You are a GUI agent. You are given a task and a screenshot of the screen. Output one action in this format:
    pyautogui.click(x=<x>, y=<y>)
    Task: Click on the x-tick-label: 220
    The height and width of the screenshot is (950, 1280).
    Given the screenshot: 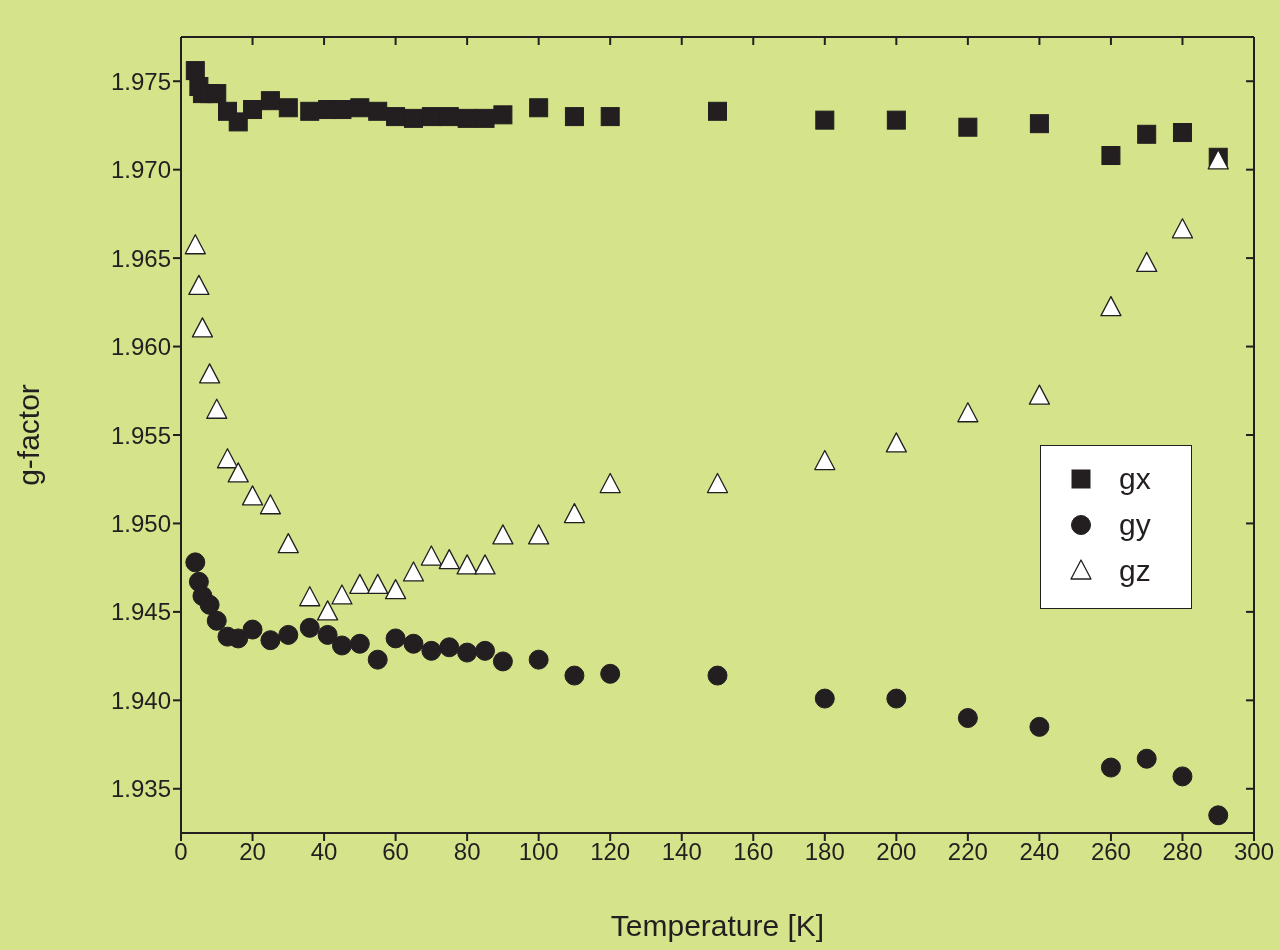 What is the action you would take?
    pyautogui.click(x=967, y=852)
    